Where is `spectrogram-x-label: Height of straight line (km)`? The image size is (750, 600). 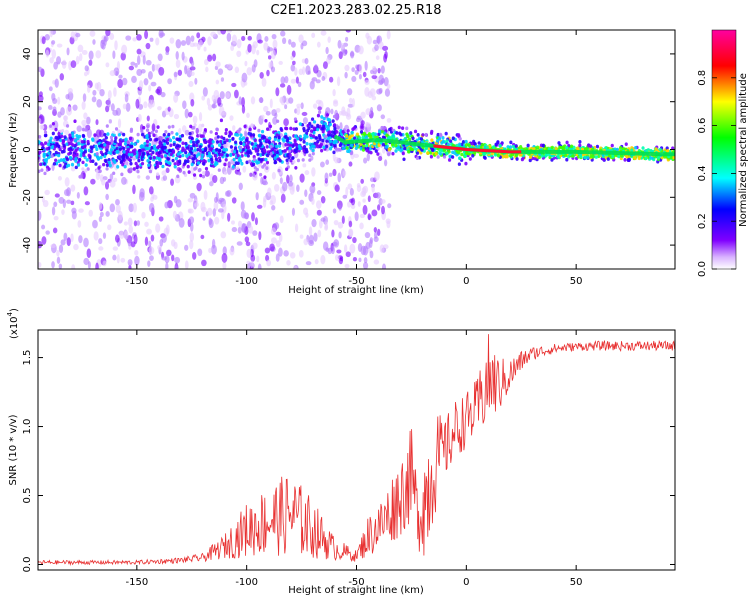
spectrogram-x-label: Height of straight line (km) is located at coordinates (356, 290).